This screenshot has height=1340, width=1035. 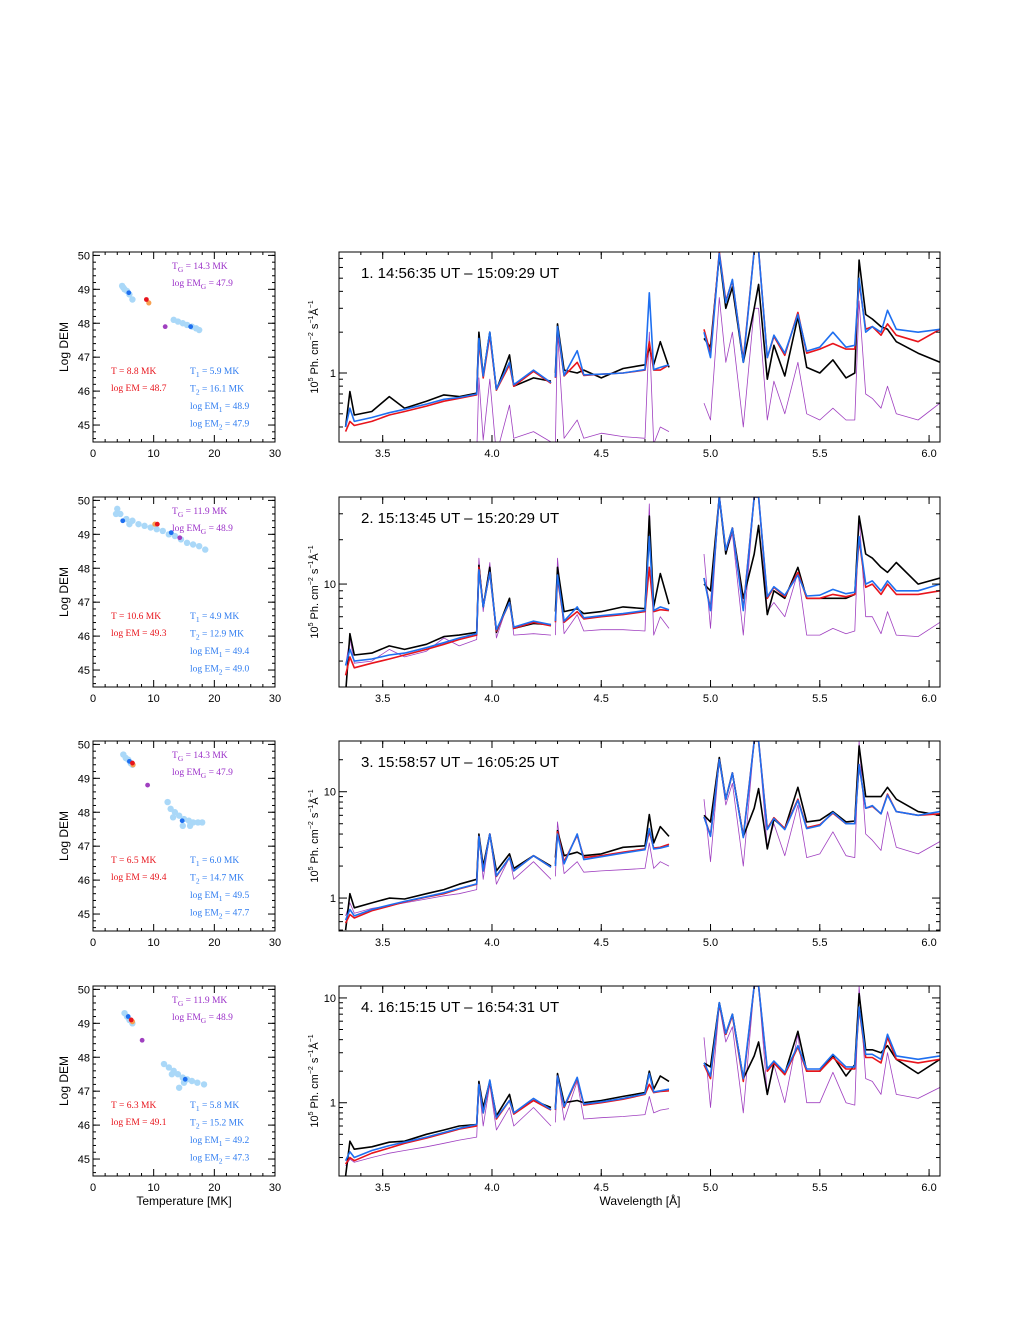 What do you see at coordinates (202, 285) in the screenshot?
I see `gaussian-fit-annotation: log EMG = 47.9` at bounding box center [202, 285].